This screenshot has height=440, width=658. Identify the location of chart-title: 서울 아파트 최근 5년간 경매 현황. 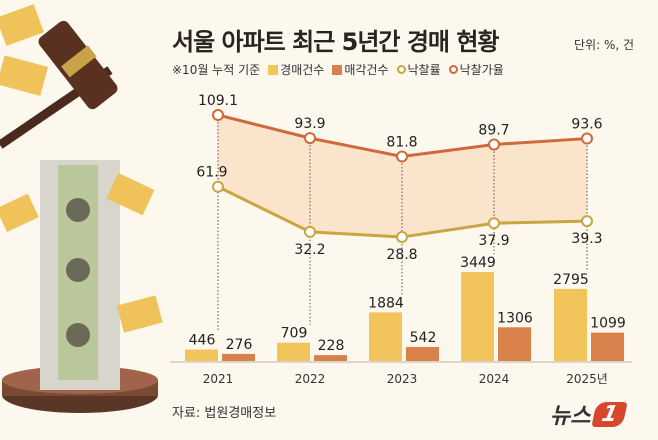
(336, 42).